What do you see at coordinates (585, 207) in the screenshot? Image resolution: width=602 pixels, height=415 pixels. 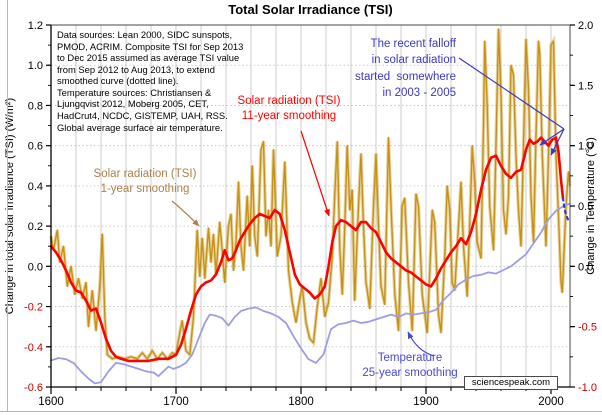 I see `y-right-tick-label: 0.5` at bounding box center [585, 207].